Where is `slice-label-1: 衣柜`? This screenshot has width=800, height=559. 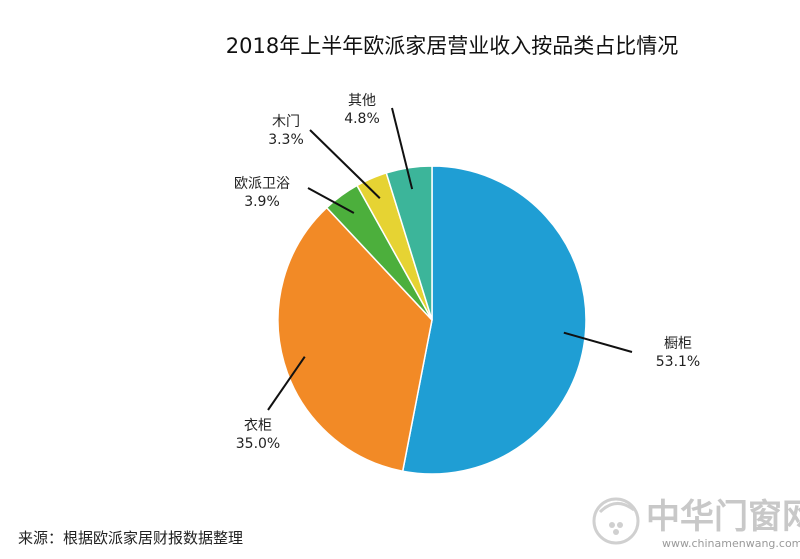
slice-label-1: 衣柜 is located at coordinates (258, 426).